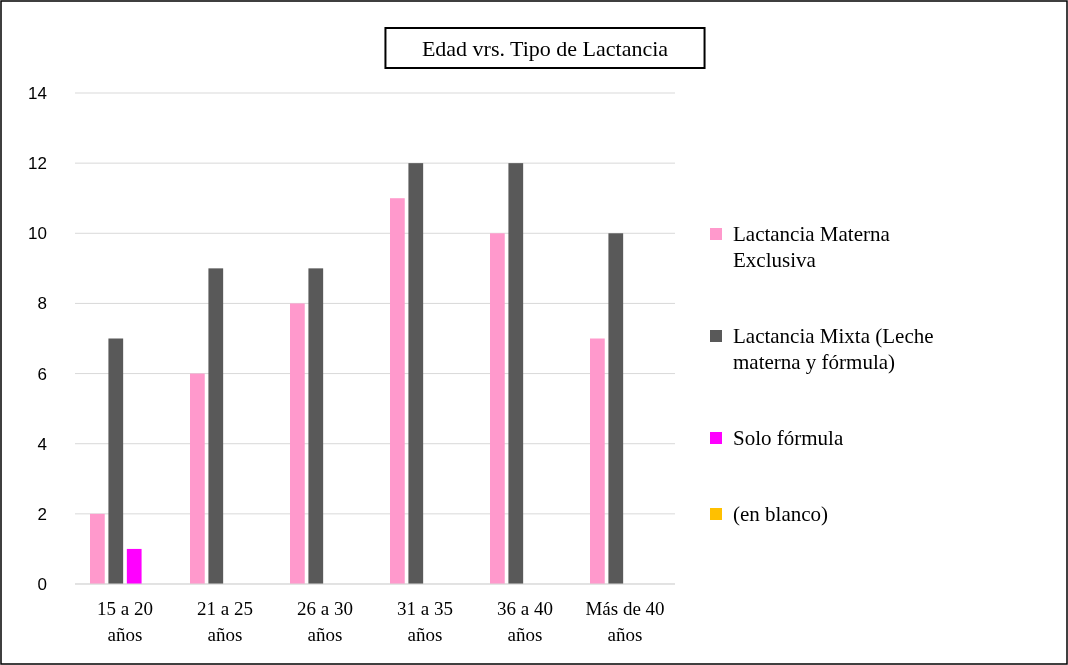  I want to click on legend-label: (en blanco), so click(781, 514).